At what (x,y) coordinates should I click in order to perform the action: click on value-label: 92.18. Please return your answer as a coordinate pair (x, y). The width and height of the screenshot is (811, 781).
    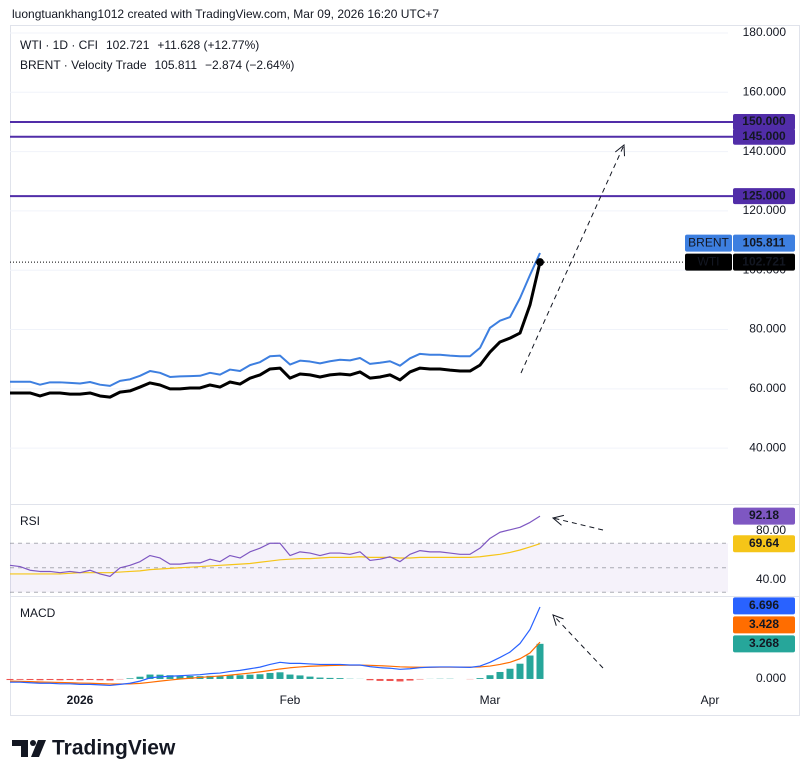
    Looking at the image, I should click on (764, 515).